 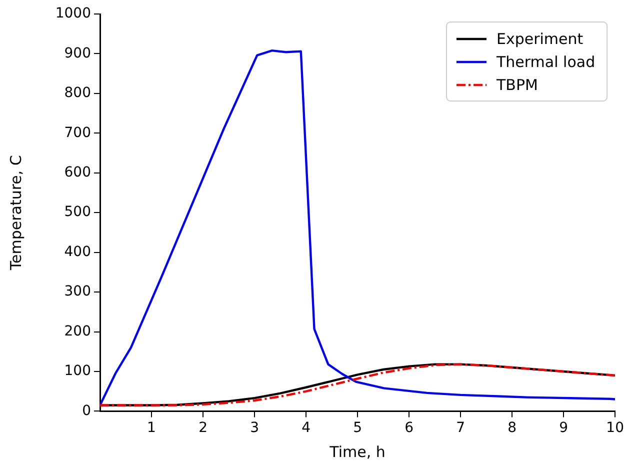 I want to click on y-tick-label: 0, so click(x=86, y=410).